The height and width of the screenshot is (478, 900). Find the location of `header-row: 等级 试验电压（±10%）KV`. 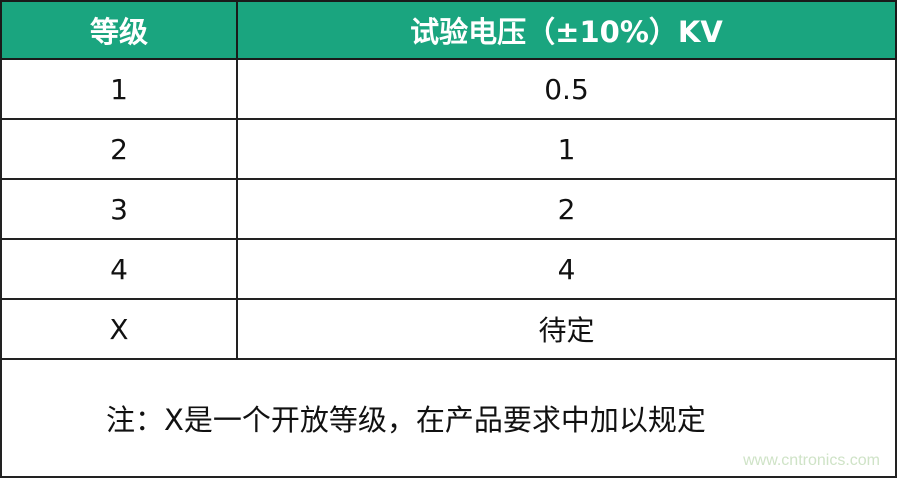

header-row: 等级 试验电压（±10%）KV is located at coordinates (448, 30).